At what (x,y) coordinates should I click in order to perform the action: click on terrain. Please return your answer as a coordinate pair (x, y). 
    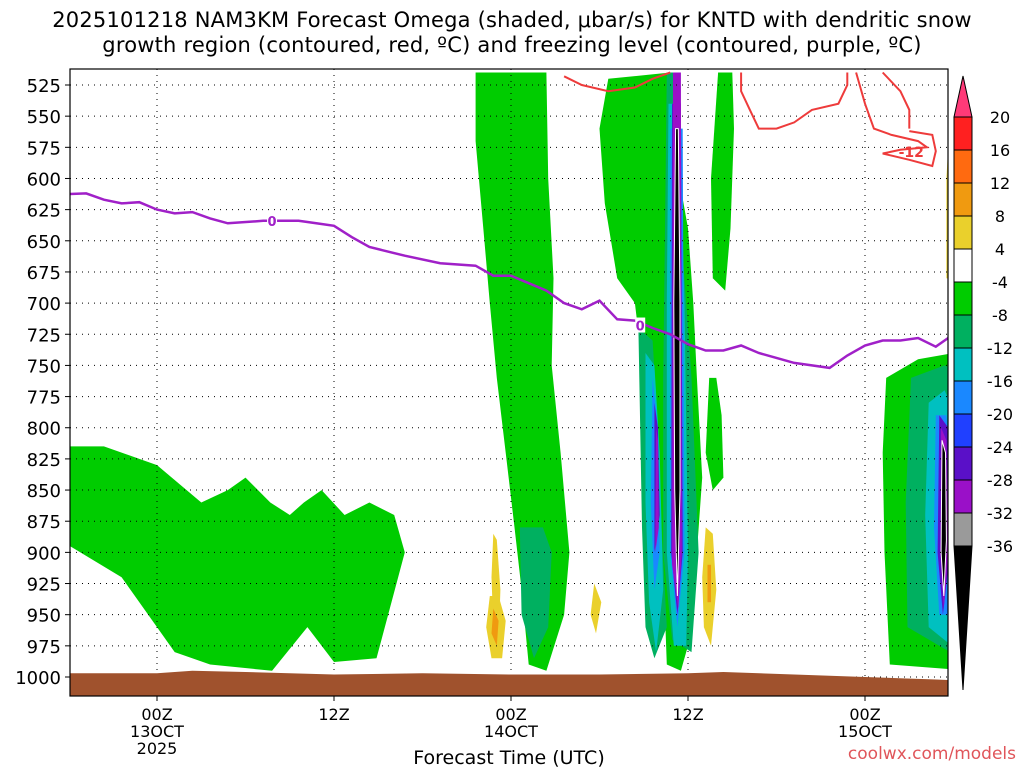
    Looking at the image, I should click on (509, 683).